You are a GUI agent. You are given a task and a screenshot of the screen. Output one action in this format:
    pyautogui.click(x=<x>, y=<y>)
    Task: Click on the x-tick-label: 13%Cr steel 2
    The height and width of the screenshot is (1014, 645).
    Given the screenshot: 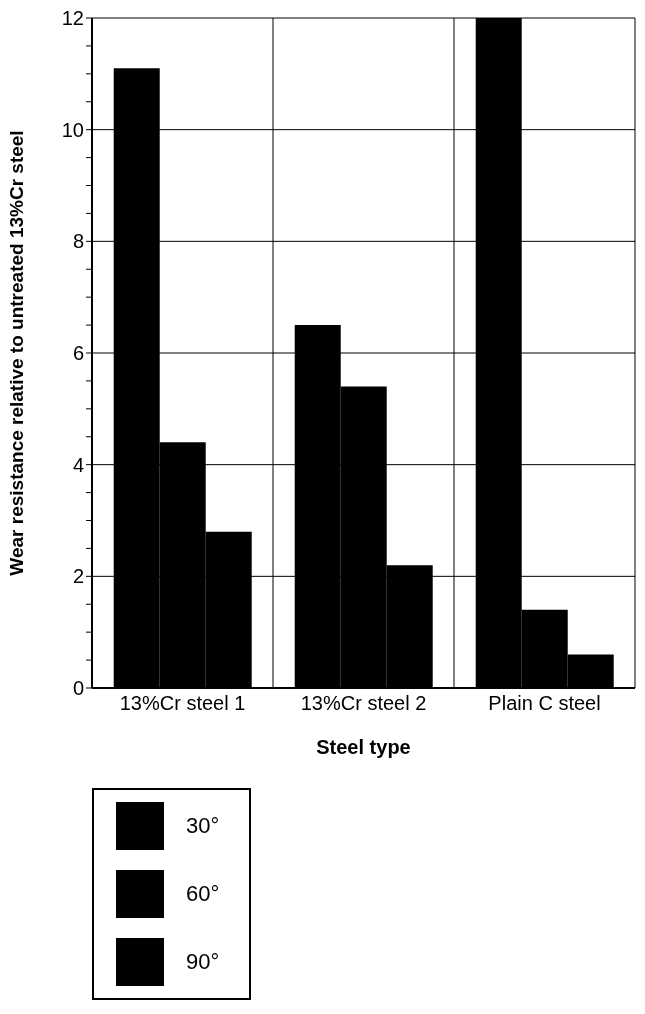 What is the action you would take?
    pyautogui.click(x=363, y=703)
    